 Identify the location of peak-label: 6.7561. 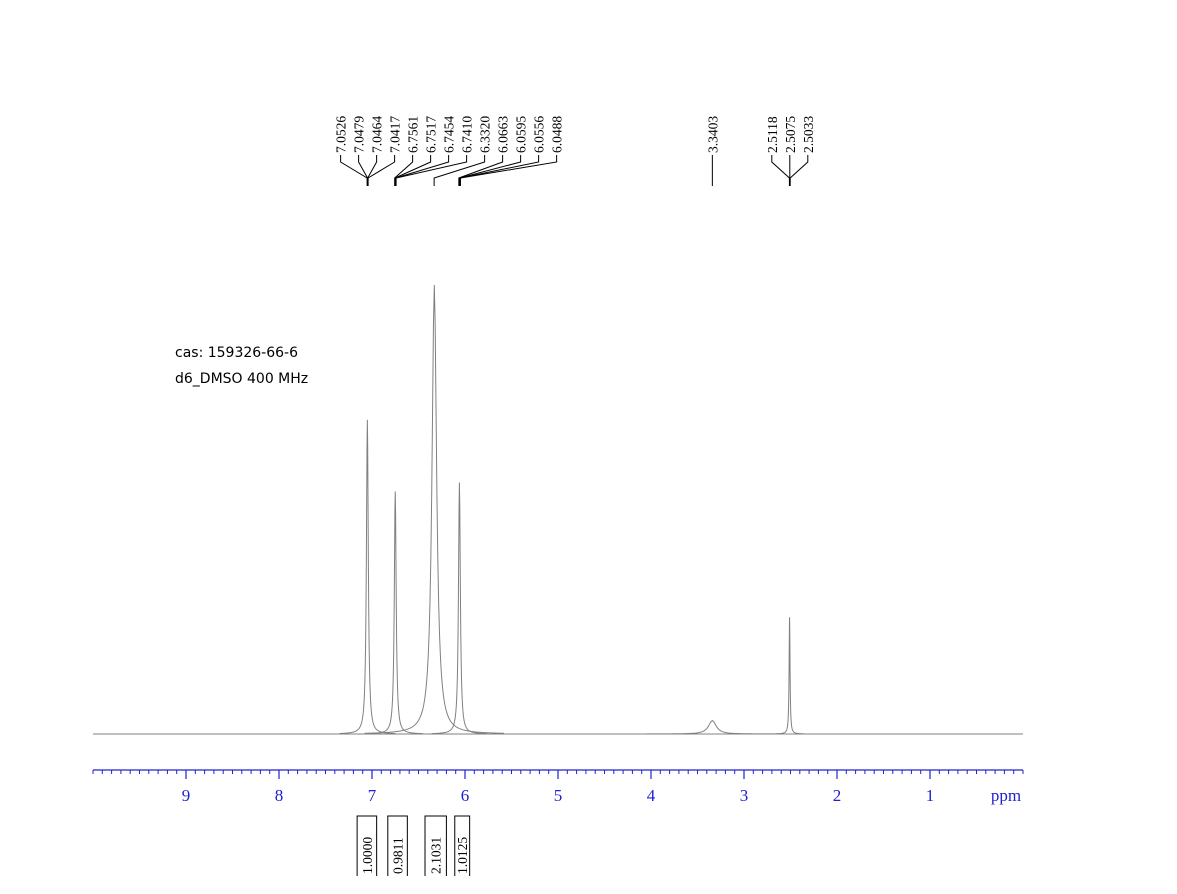
(413, 134).